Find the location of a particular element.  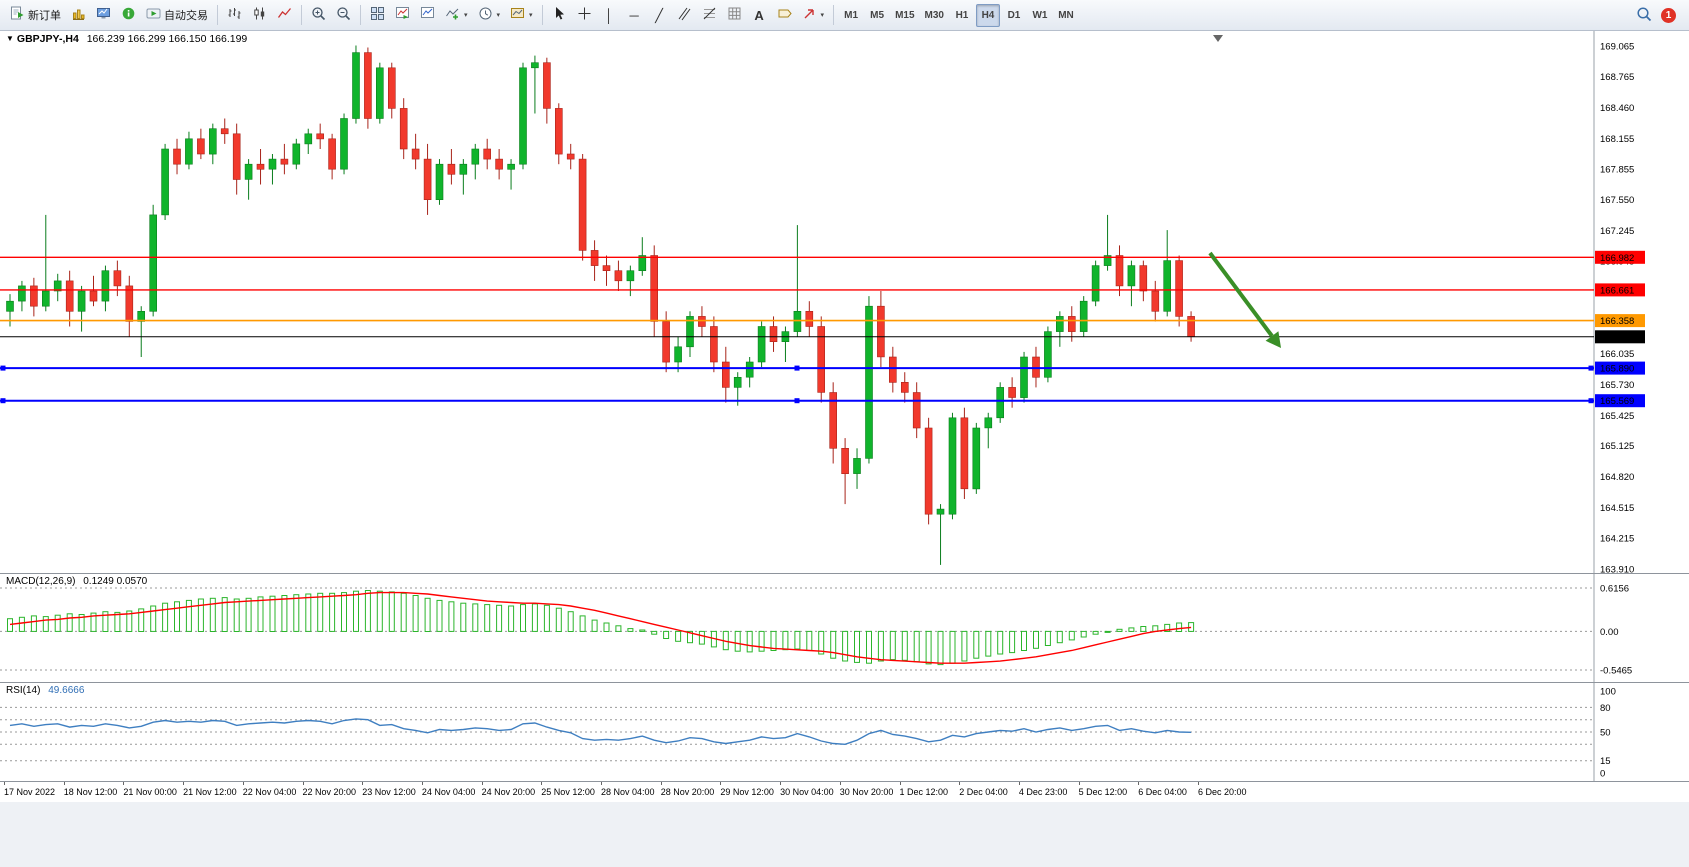

market-watch-button is located at coordinates (103, 15).